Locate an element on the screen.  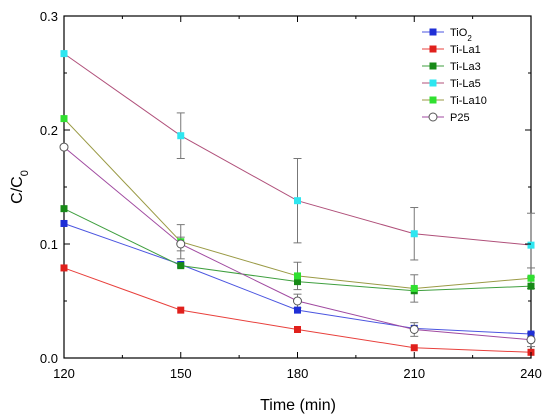
legend-label-p25: P25 is located at coordinates (460, 118).